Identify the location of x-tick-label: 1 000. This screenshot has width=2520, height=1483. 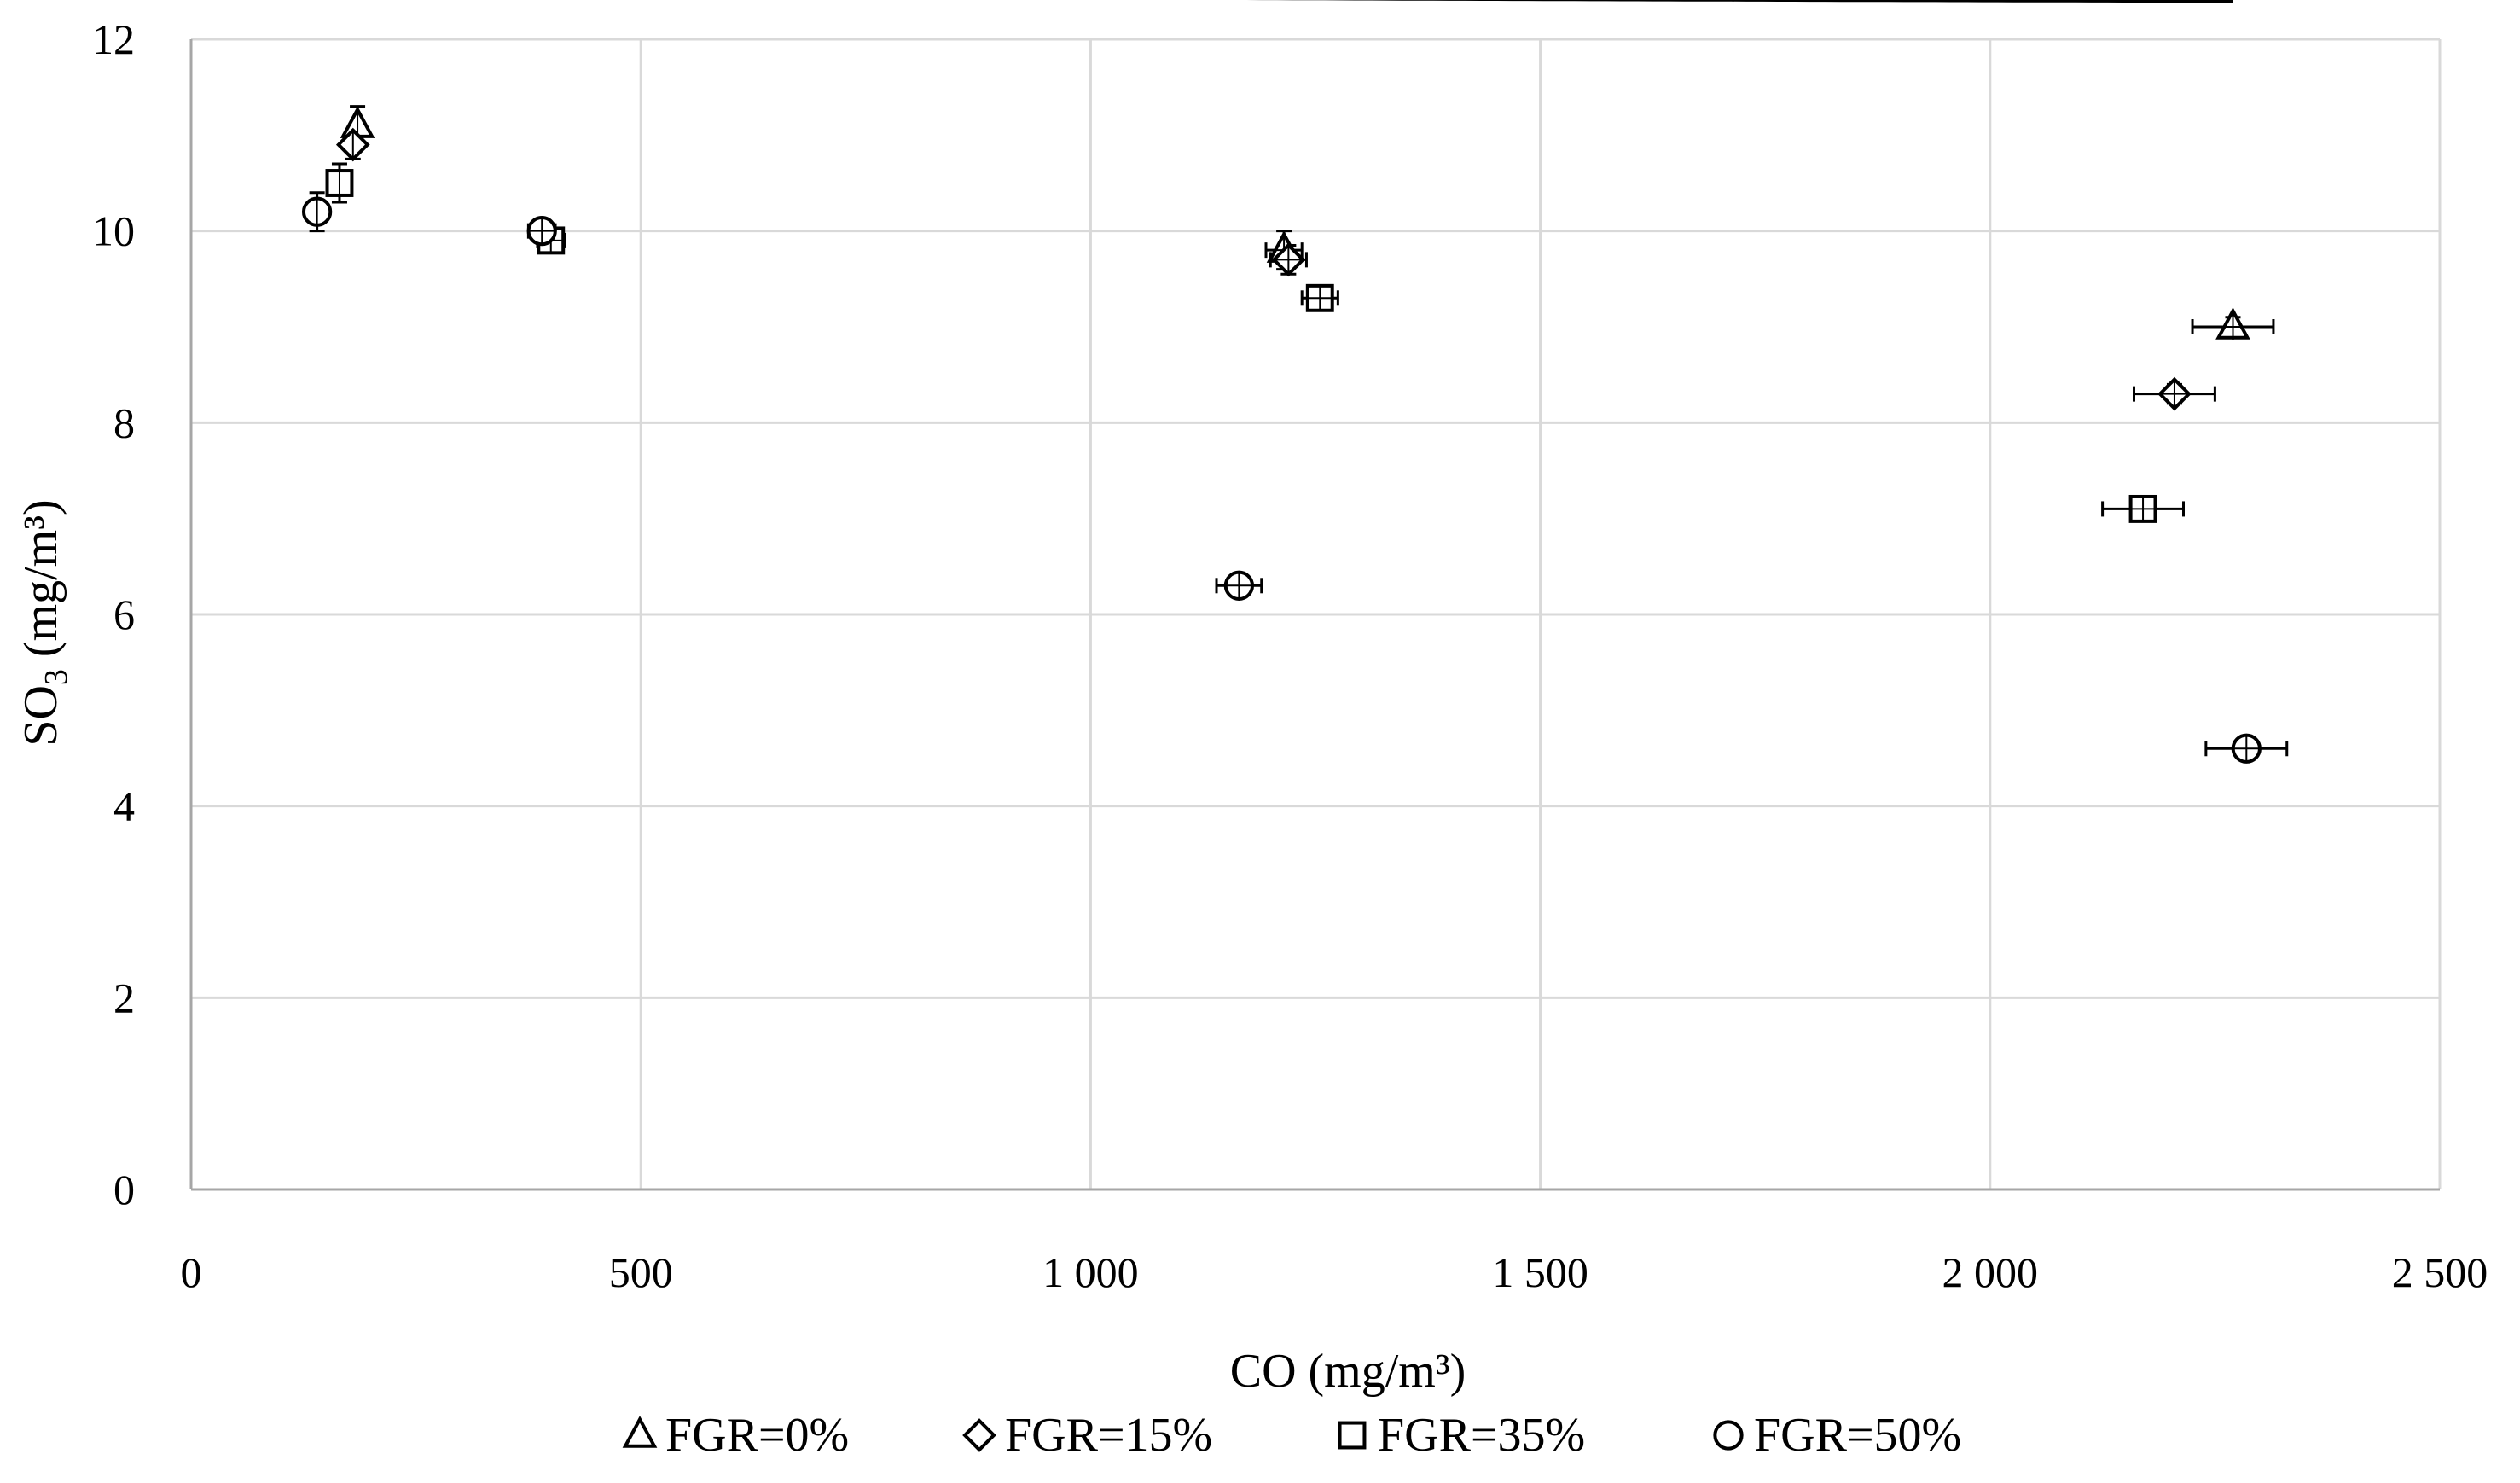
(1090, 1272).